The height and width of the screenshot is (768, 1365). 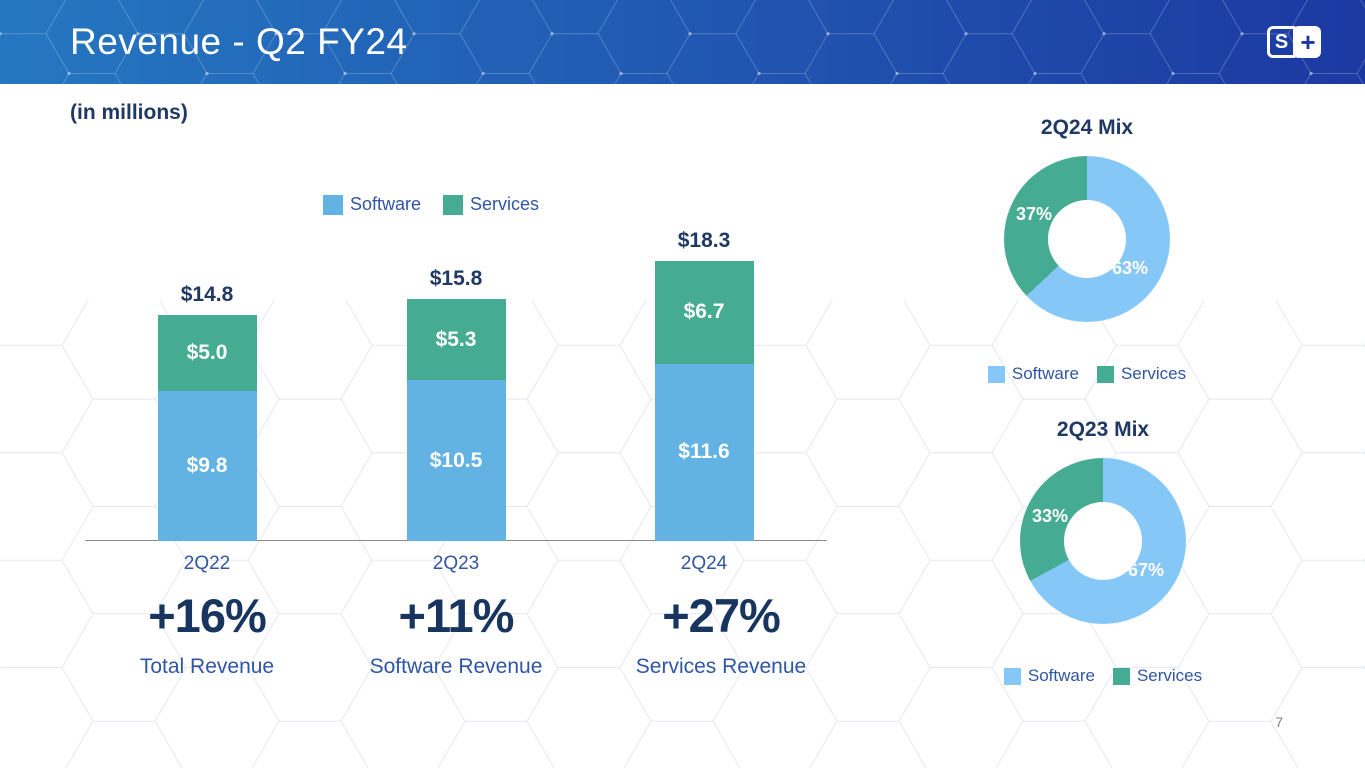 I want to click on bar-chart-legend: Software Services, so click(x=431, y=204).